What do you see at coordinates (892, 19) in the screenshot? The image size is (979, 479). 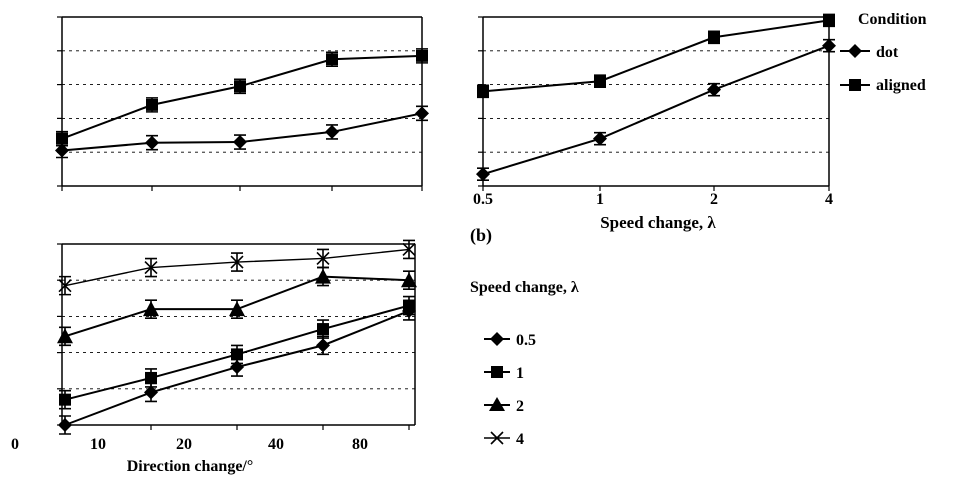 I see `legend-condition-title: Condition` at bounding box center [892, 19].